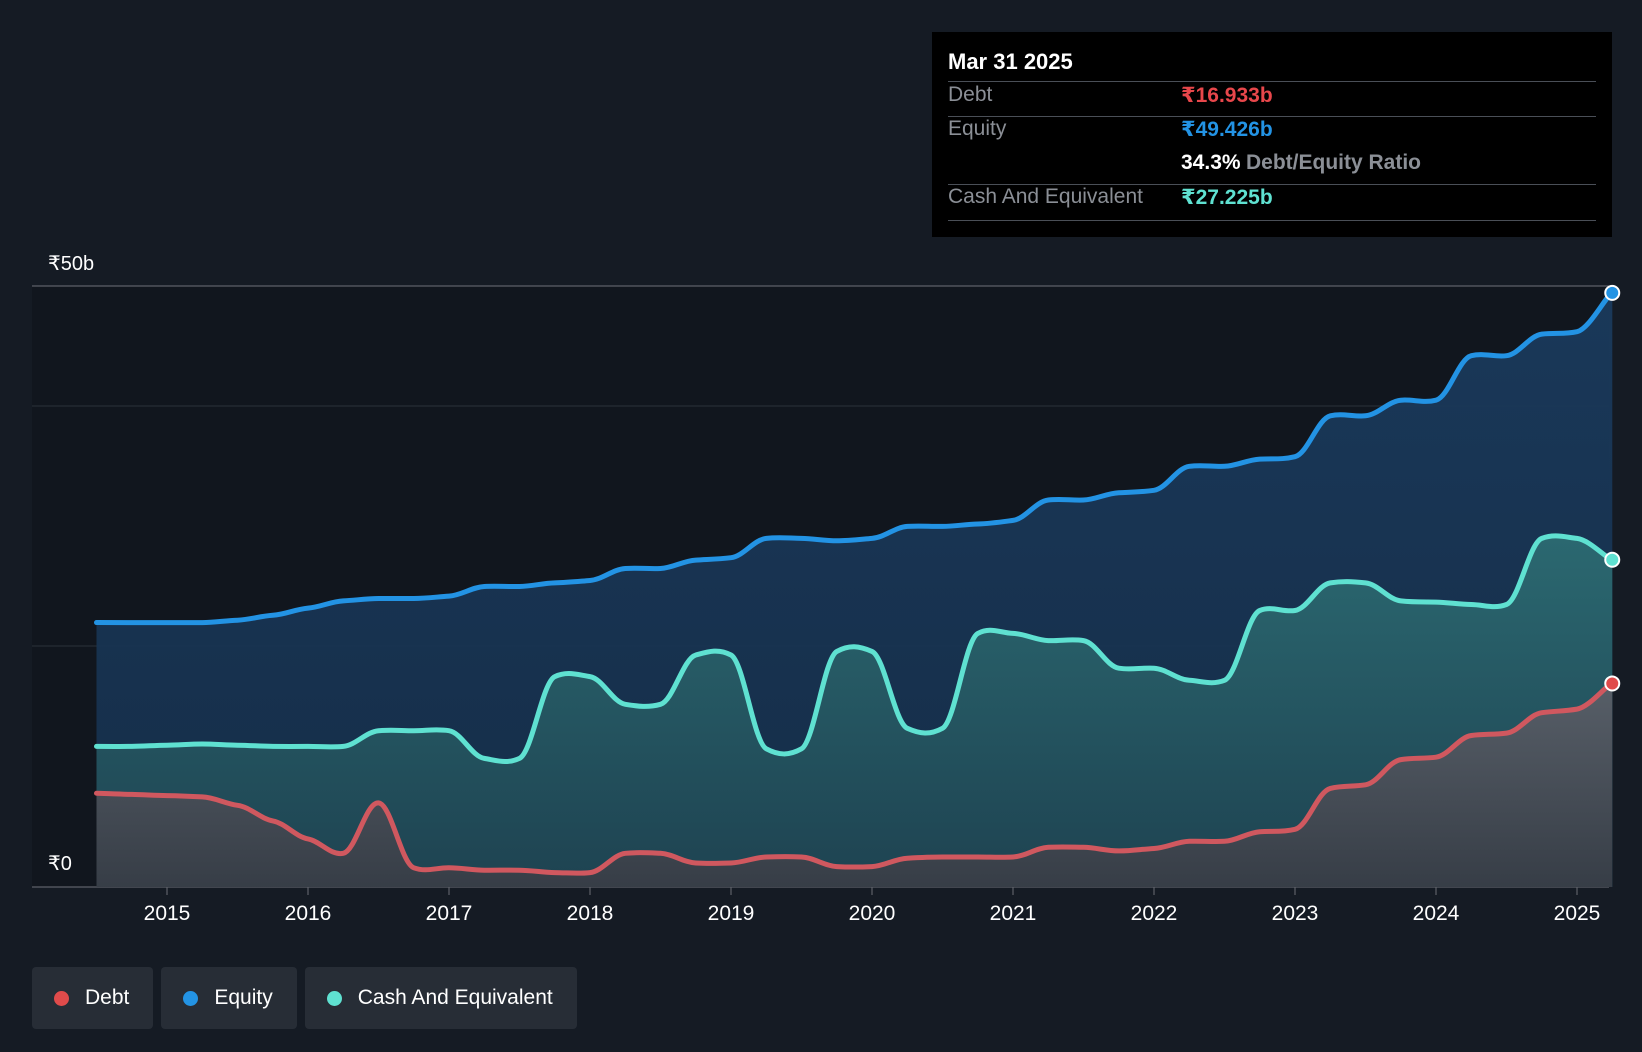  What do you see at coordinates (334, 998) in the screenshot?
I see `cash-dot-icon` at bounding box center [334, 998].